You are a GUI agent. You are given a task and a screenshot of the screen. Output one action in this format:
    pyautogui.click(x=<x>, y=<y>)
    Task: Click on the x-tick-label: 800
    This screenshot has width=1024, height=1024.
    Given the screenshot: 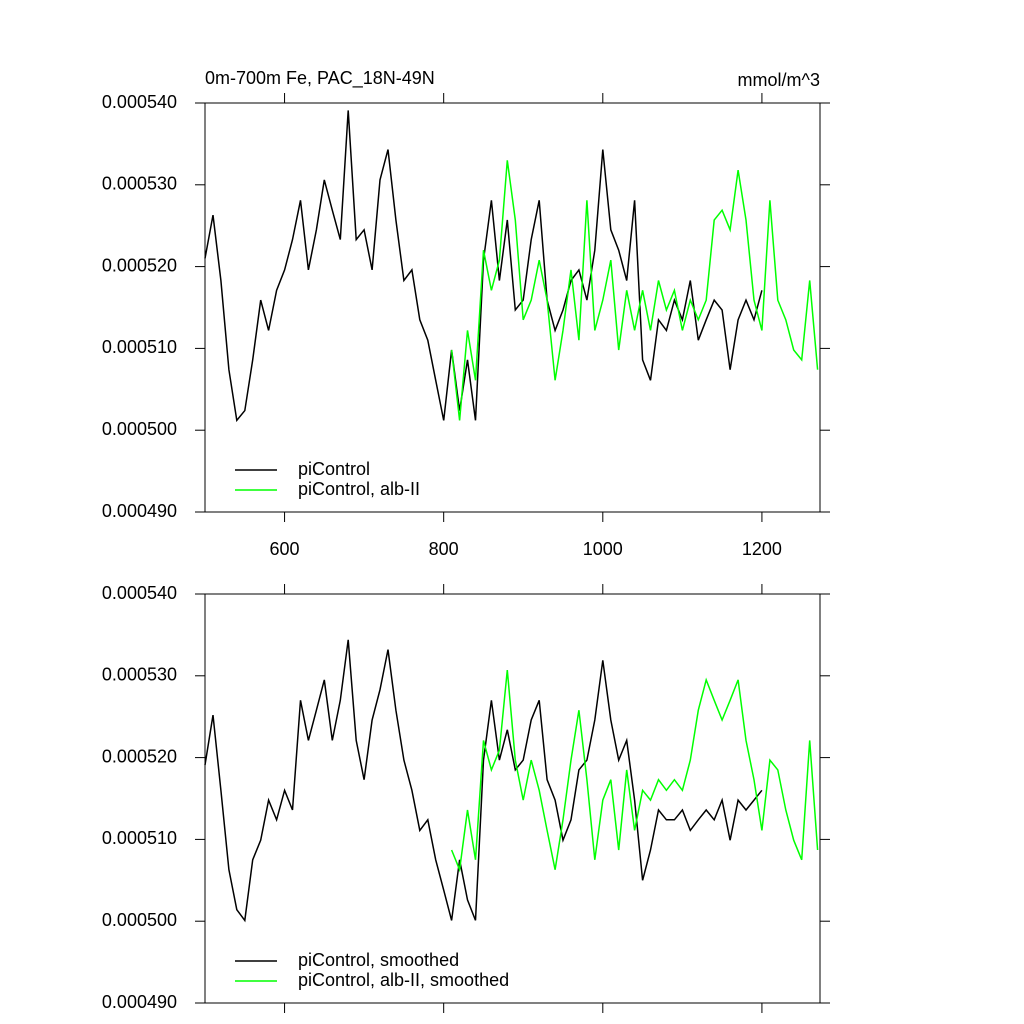 What is the action you would take?
    pyautogui.click(x=444, y=549)
    